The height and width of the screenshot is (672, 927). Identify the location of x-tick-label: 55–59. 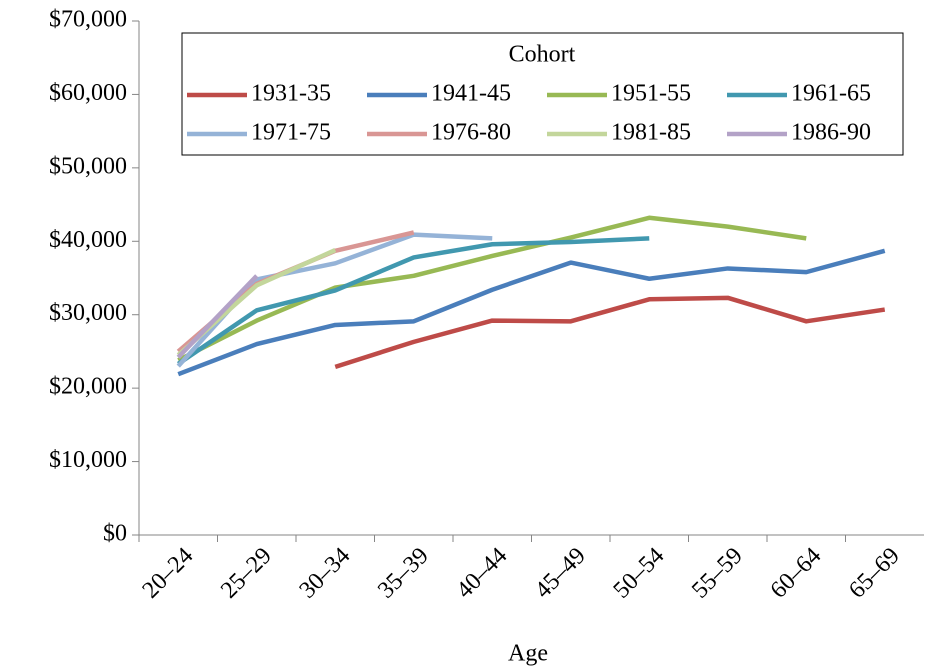
(717, 573).